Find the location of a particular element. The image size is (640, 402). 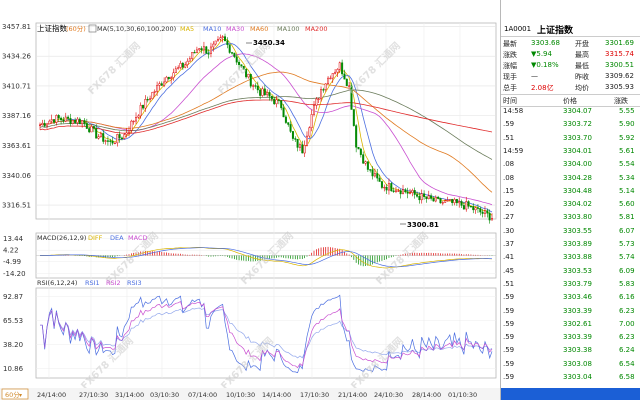

quote-row: .45 3303.53 6.09 is located at coordinates (570, 271).